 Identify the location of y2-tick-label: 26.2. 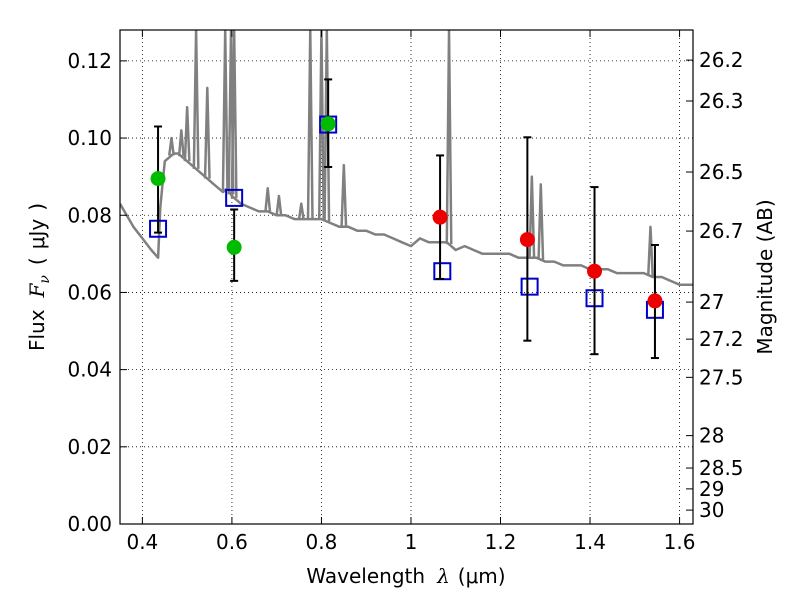
(721, 60).